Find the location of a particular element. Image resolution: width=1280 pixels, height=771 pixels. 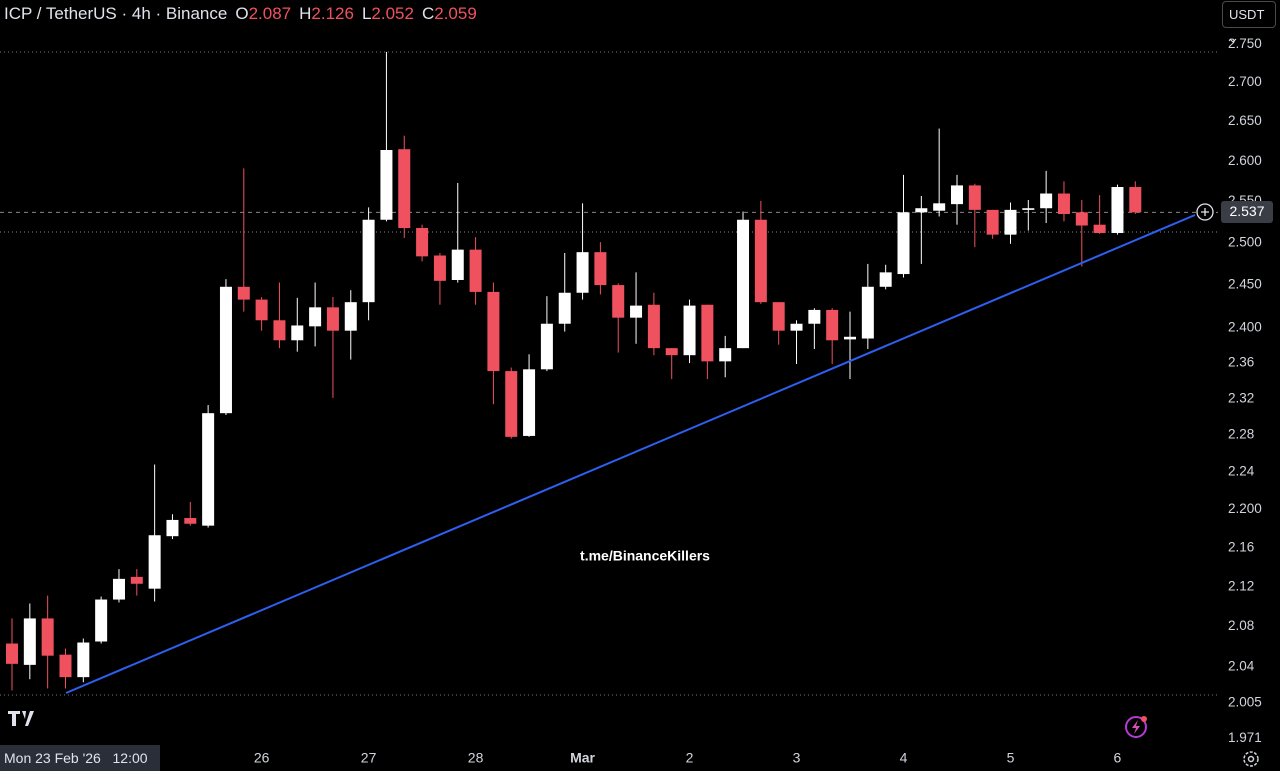

ohlc-key: C is located at coordinates (428, 13).